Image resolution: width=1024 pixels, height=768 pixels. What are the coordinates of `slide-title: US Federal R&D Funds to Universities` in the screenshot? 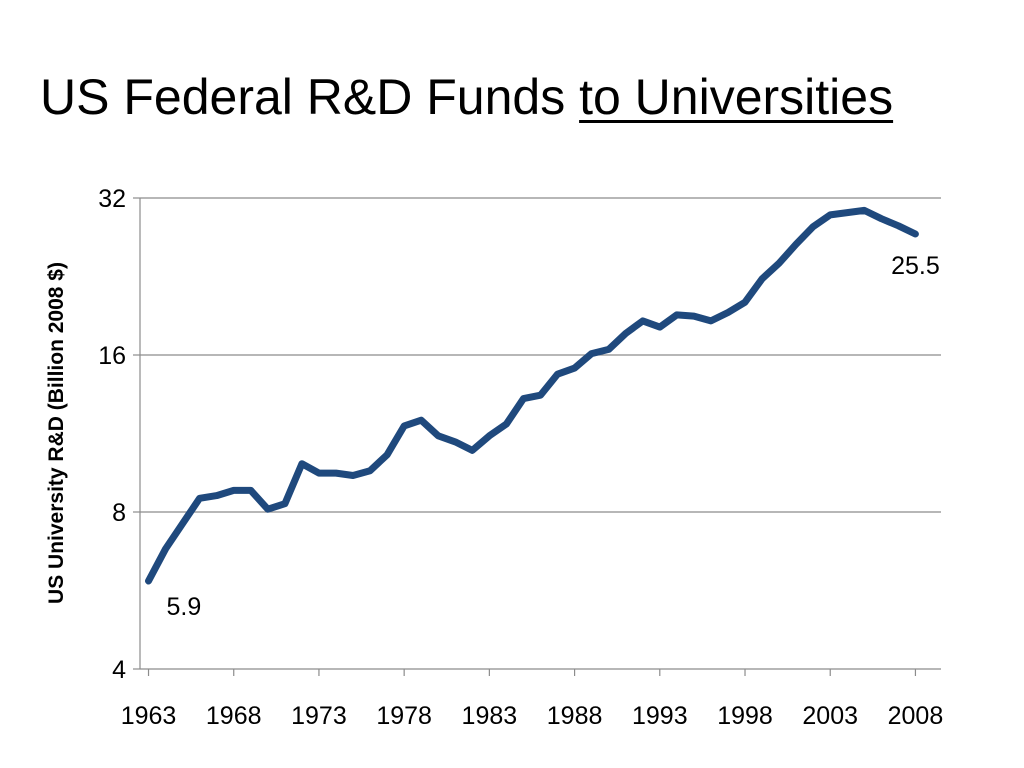 It's located at (520, 97).